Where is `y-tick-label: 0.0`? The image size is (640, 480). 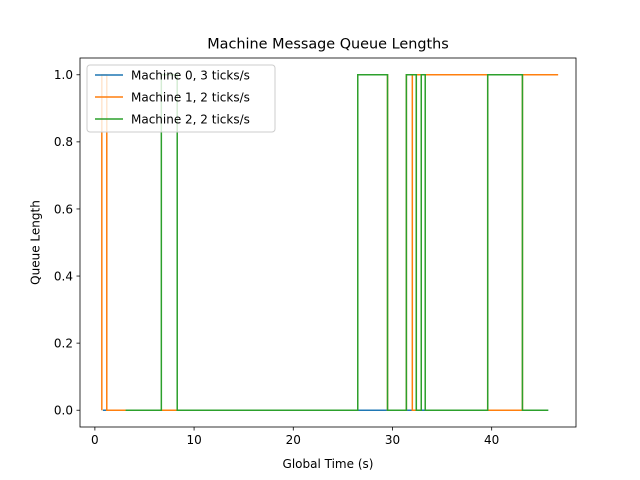 y-tick-label: 0.0 is located at coordinates (63, 411).